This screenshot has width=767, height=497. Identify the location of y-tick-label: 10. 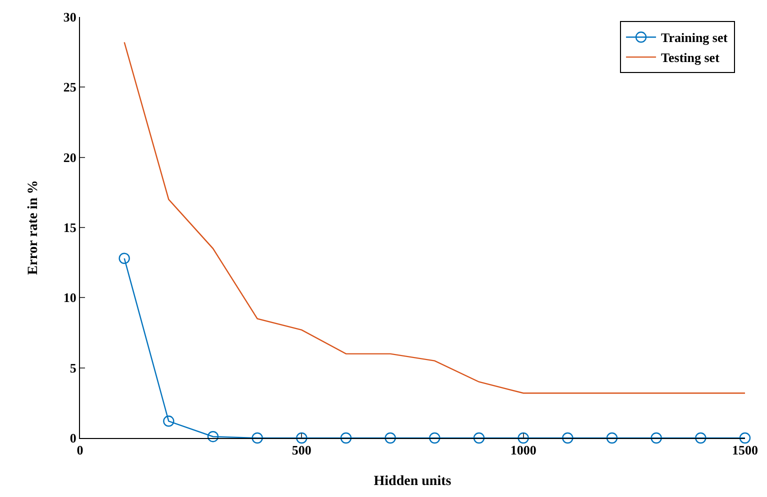
(69, 298).